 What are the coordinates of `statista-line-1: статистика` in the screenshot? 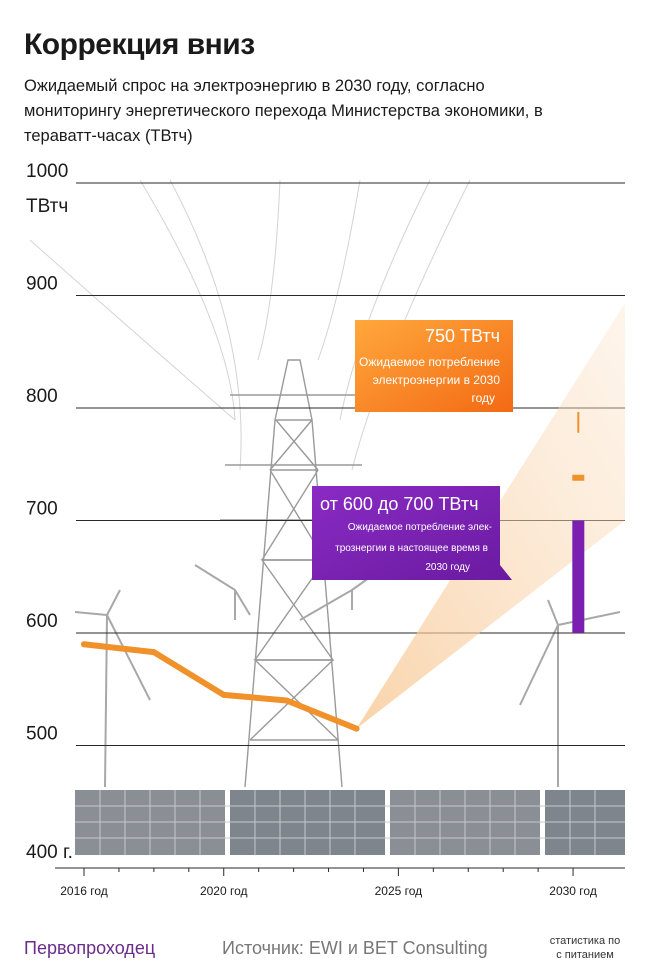 It's located at (577, 941).